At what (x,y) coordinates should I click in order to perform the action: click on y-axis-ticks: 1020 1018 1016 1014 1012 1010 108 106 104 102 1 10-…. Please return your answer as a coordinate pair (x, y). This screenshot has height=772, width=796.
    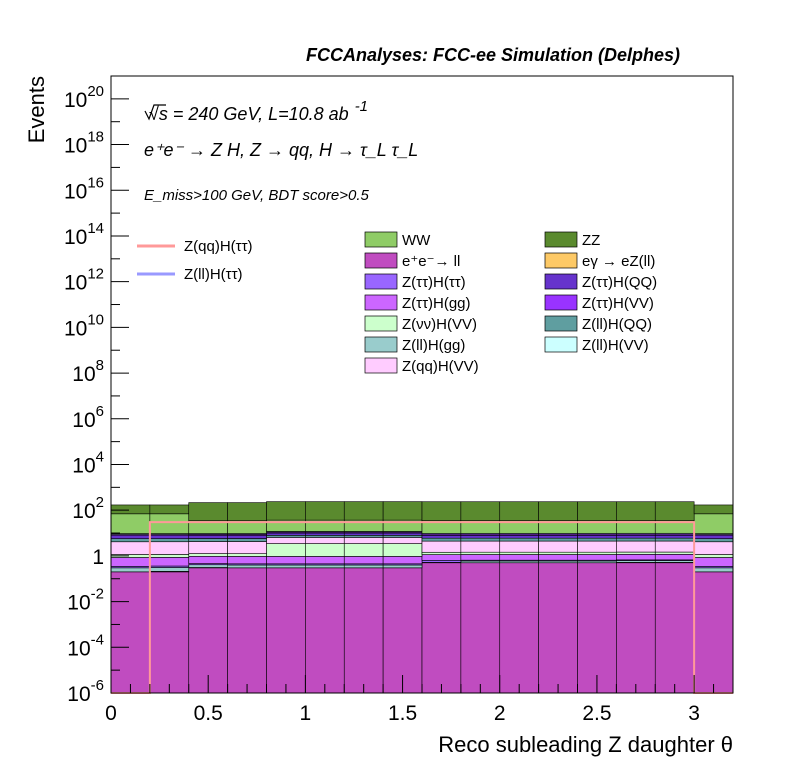
    Looking at the image, I should click on (96, 390).